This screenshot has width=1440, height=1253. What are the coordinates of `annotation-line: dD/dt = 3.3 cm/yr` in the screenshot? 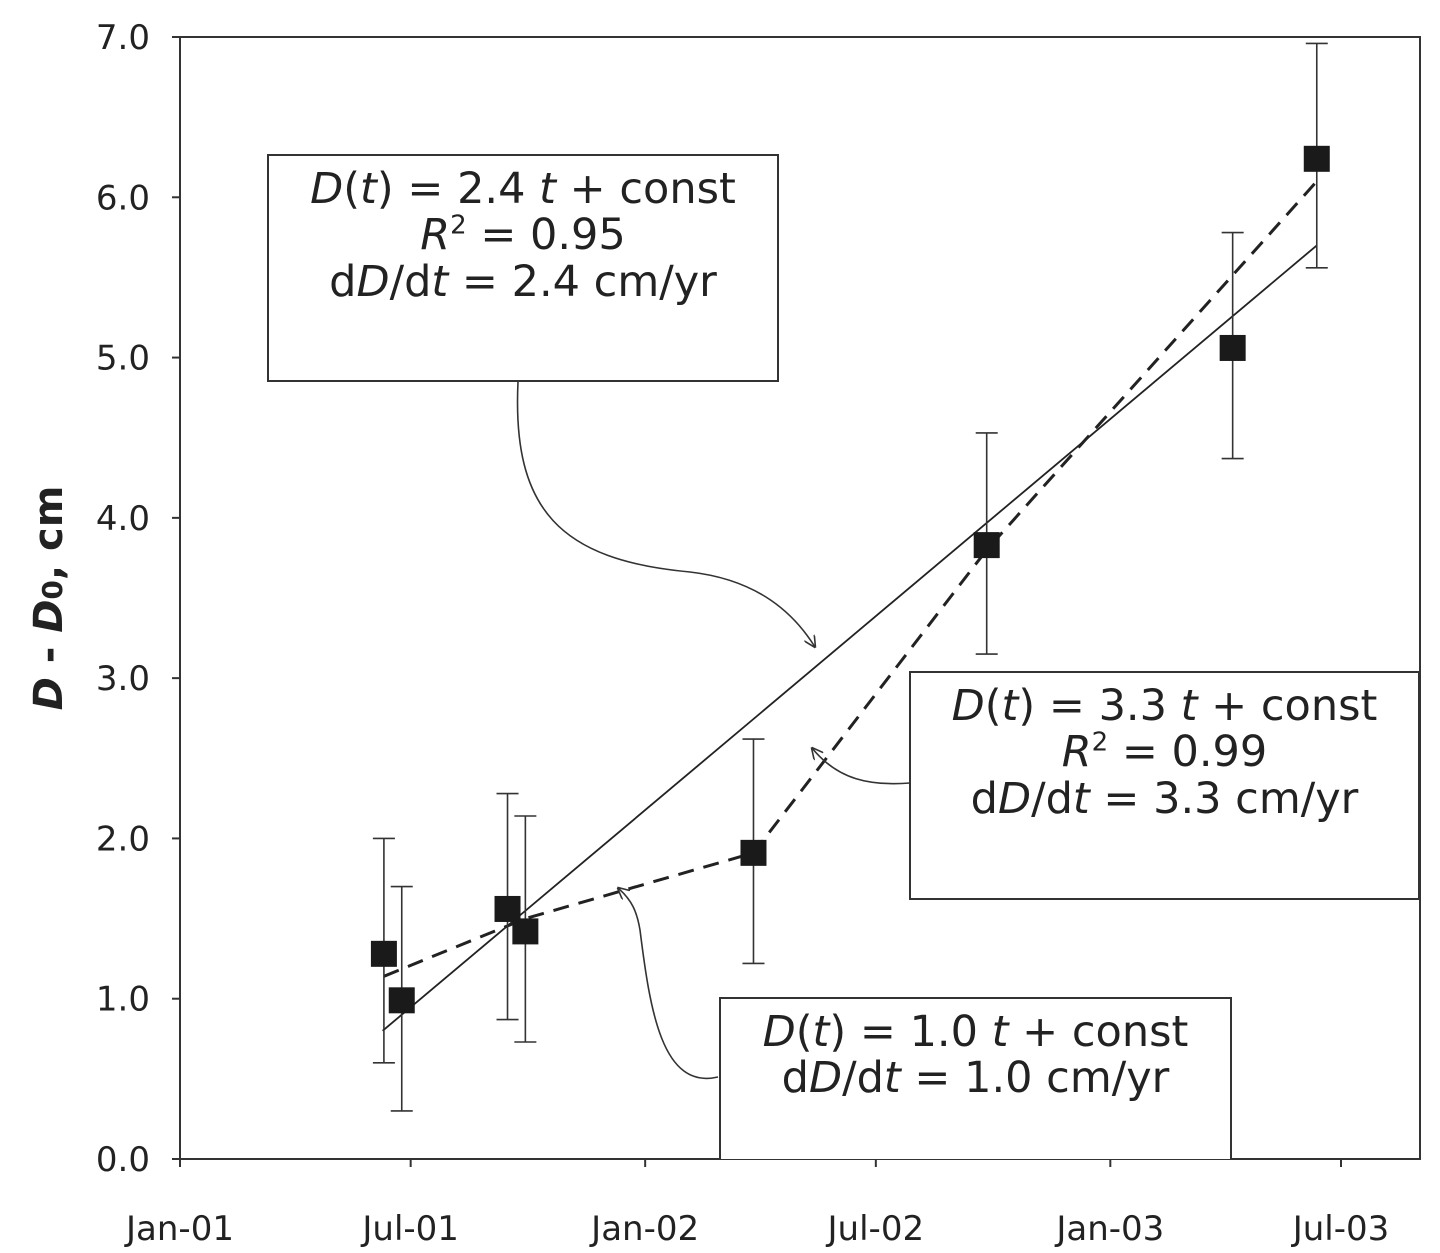 It's located at (1164, 799).